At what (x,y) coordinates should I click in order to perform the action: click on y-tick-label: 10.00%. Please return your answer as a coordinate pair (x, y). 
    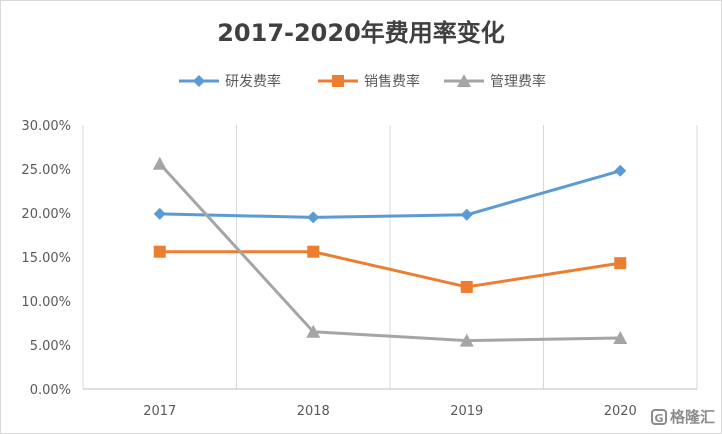
    Looking at the image, I should click on (46, 302).